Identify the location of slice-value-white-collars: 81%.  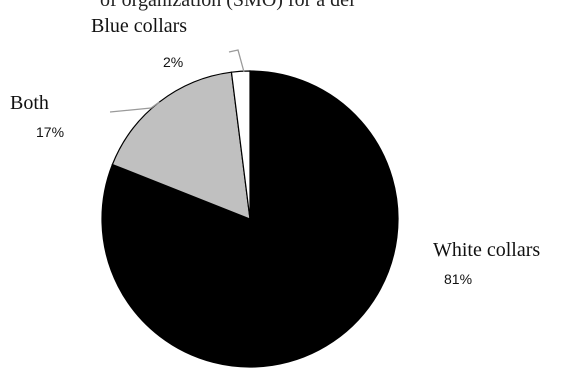
(458, 279).